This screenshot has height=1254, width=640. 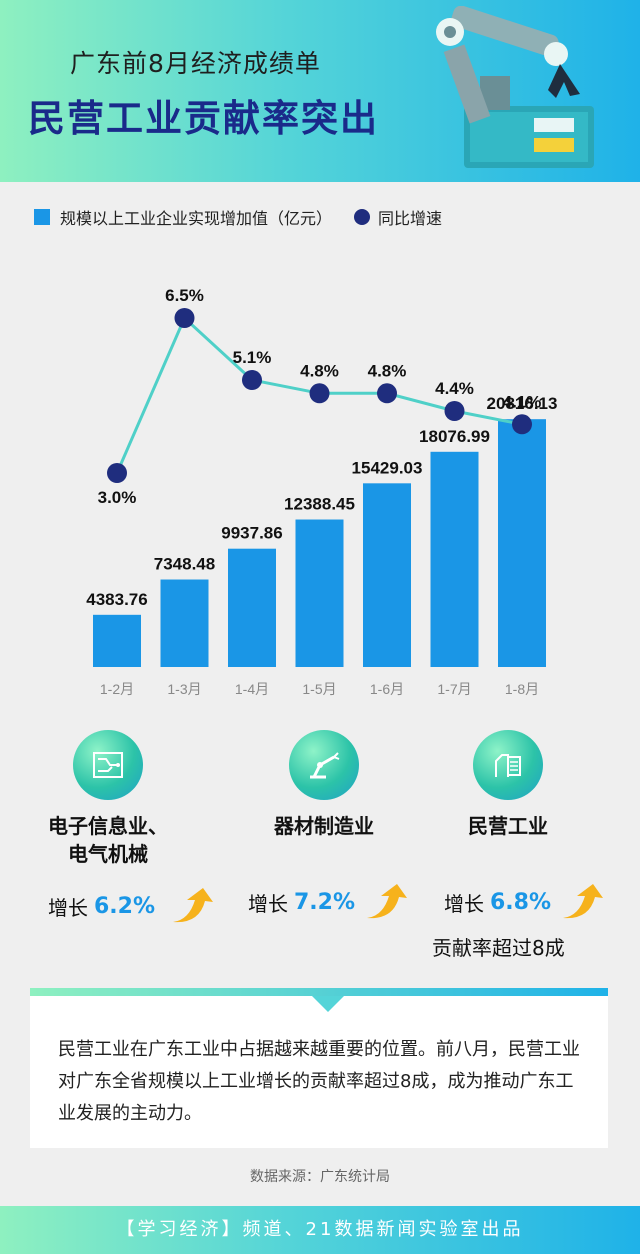 I want to click on x-tick-label: 1-5月, so click(x=319, y=689).